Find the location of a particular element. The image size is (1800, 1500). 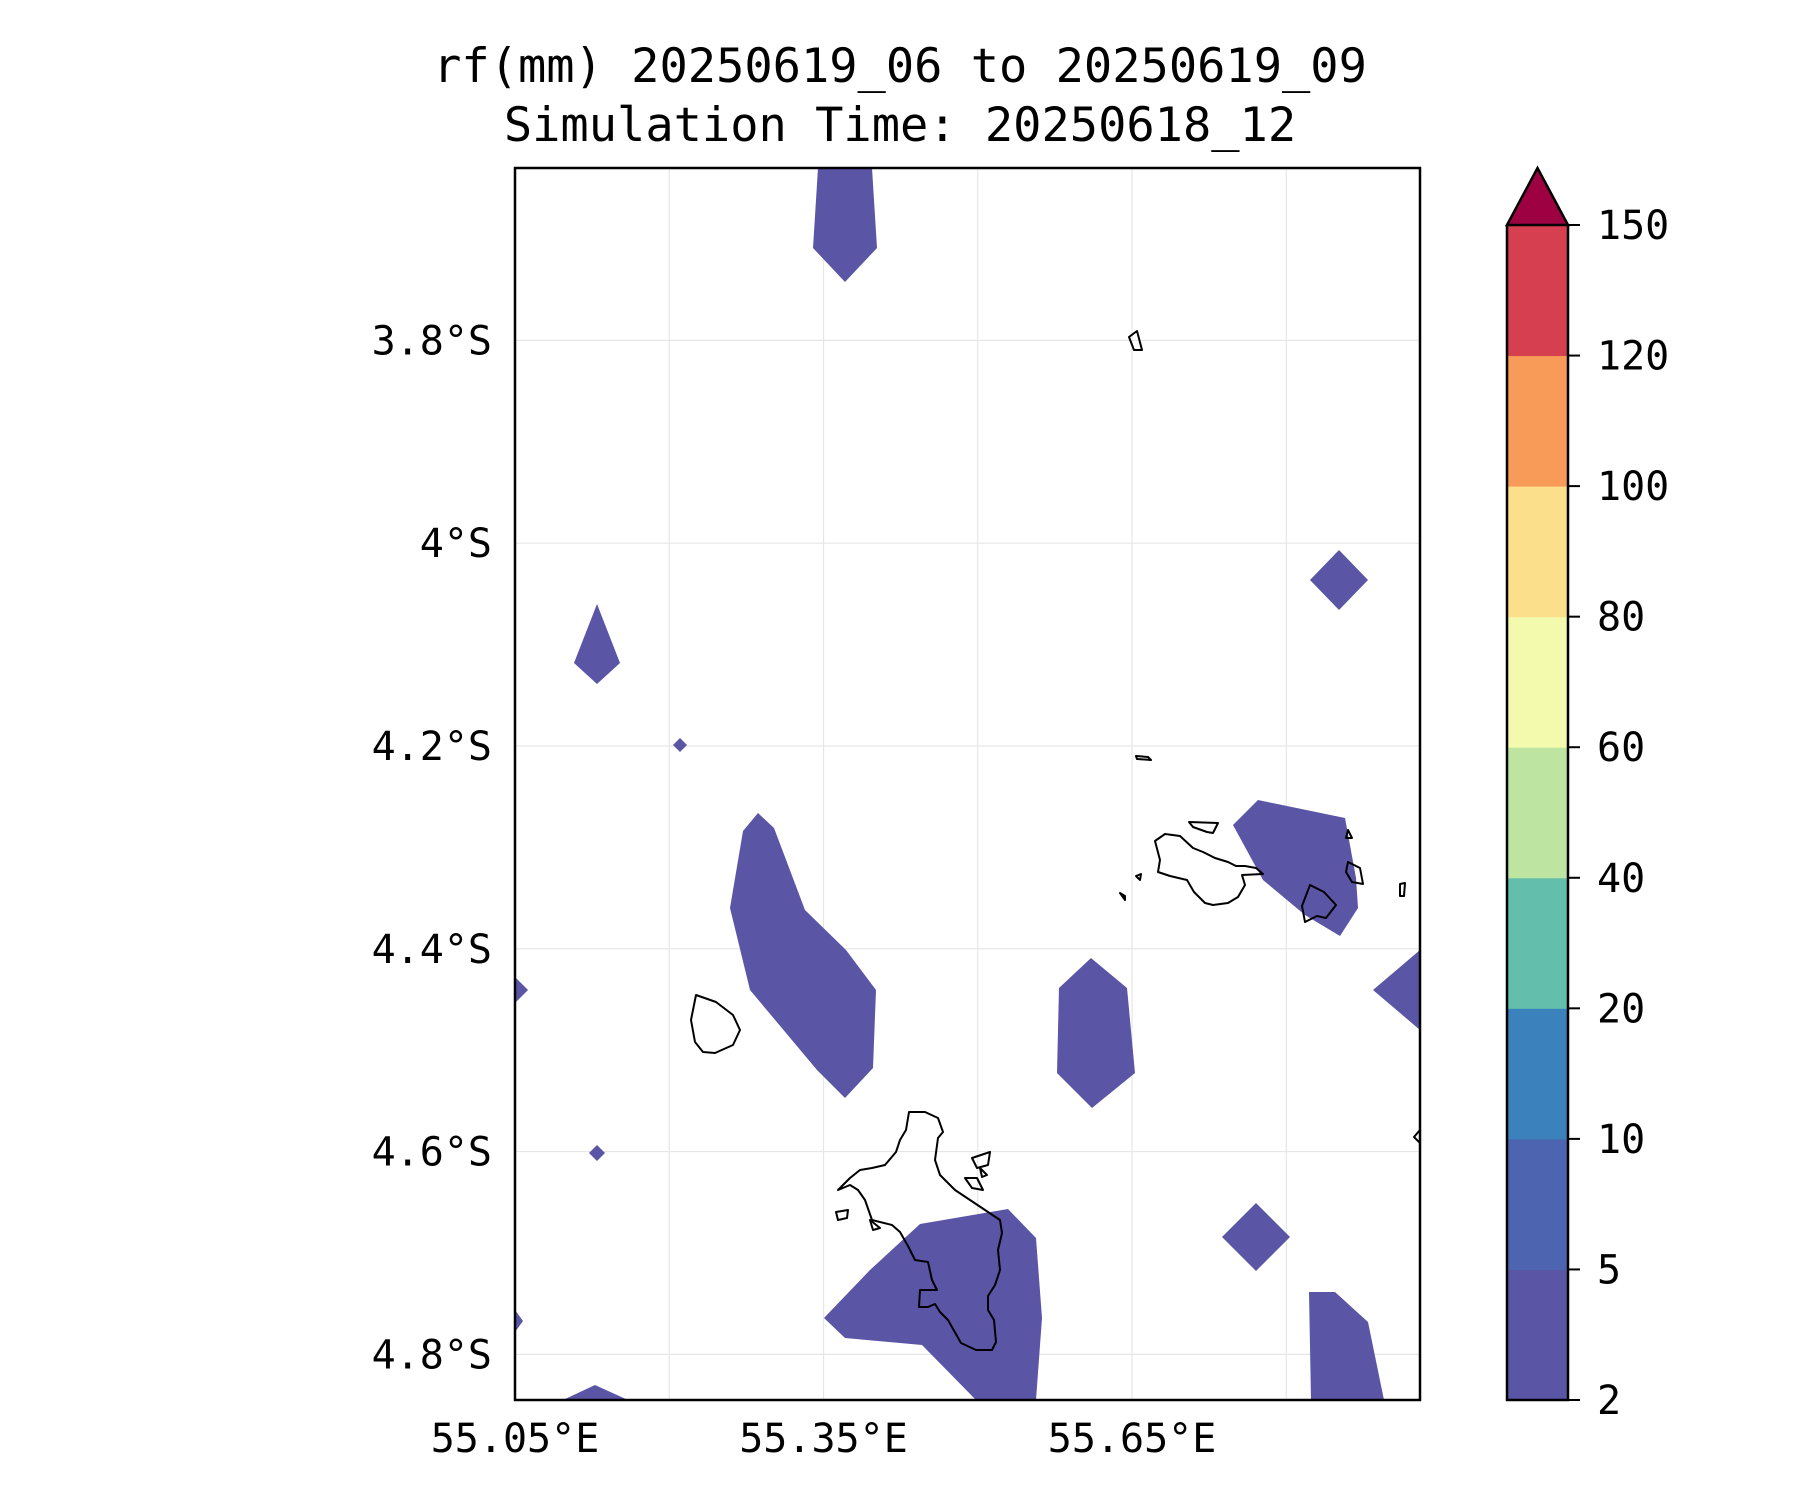

coastline-mahe is located at coordinates (920, 1231).